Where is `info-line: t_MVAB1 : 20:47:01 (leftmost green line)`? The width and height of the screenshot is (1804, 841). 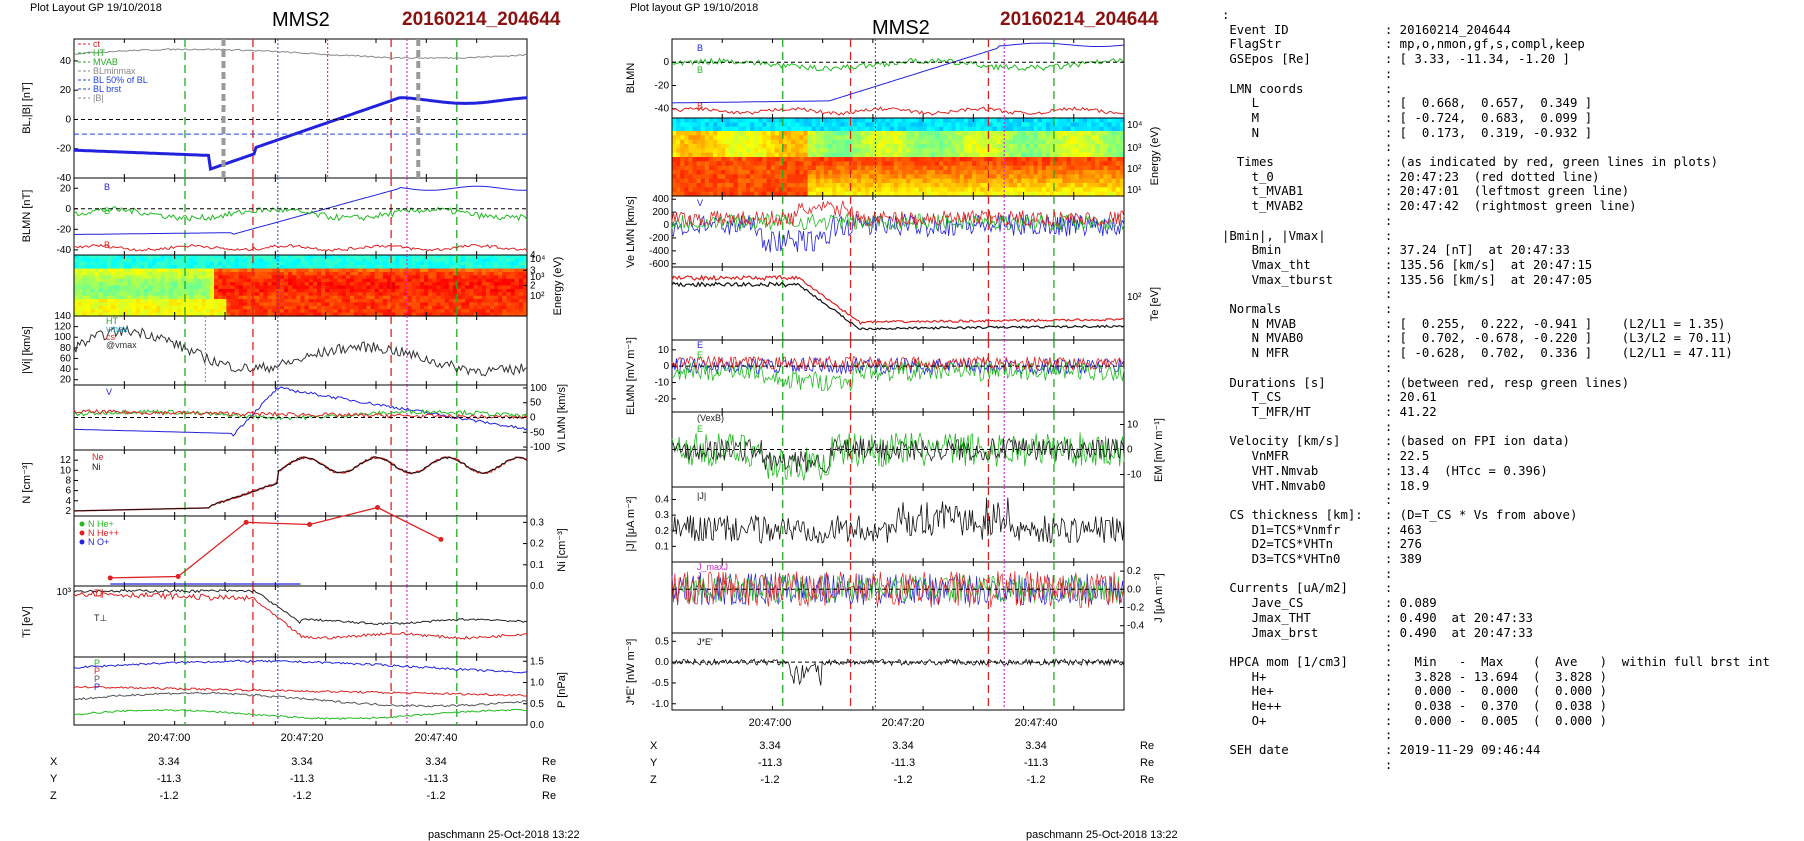 info-line: t_MVAB1 : 20:47:01 (leftmost green line) is located at coordinates (1426, 191).